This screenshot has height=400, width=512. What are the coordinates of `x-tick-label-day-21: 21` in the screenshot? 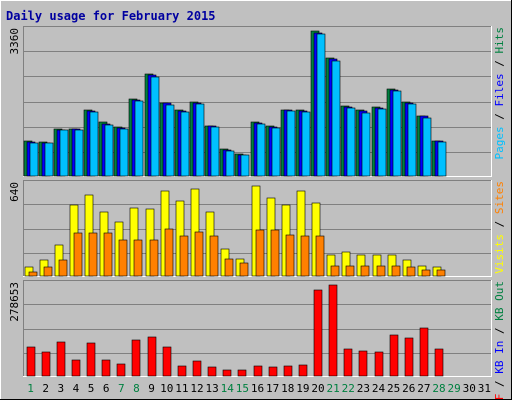 It's located at (333, 388).